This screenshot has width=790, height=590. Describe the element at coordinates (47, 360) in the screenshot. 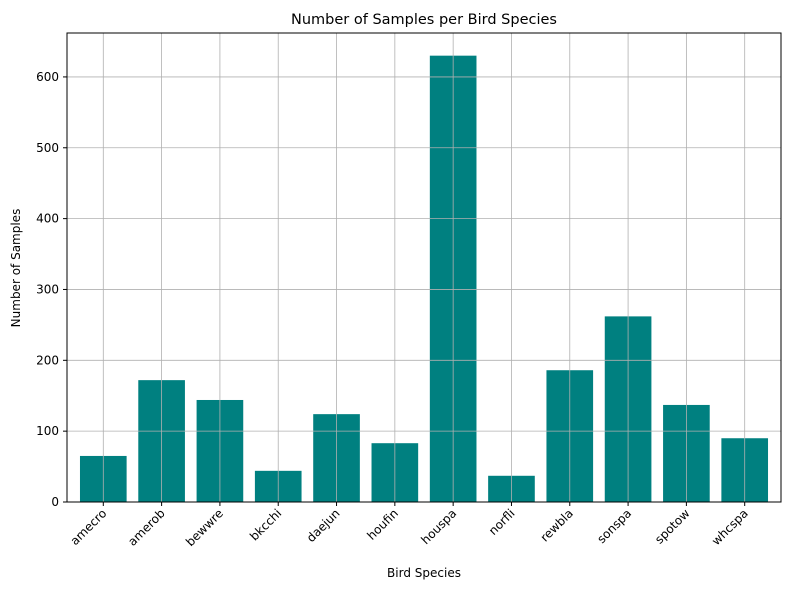

I see `y-tick-label: 200` at that location.